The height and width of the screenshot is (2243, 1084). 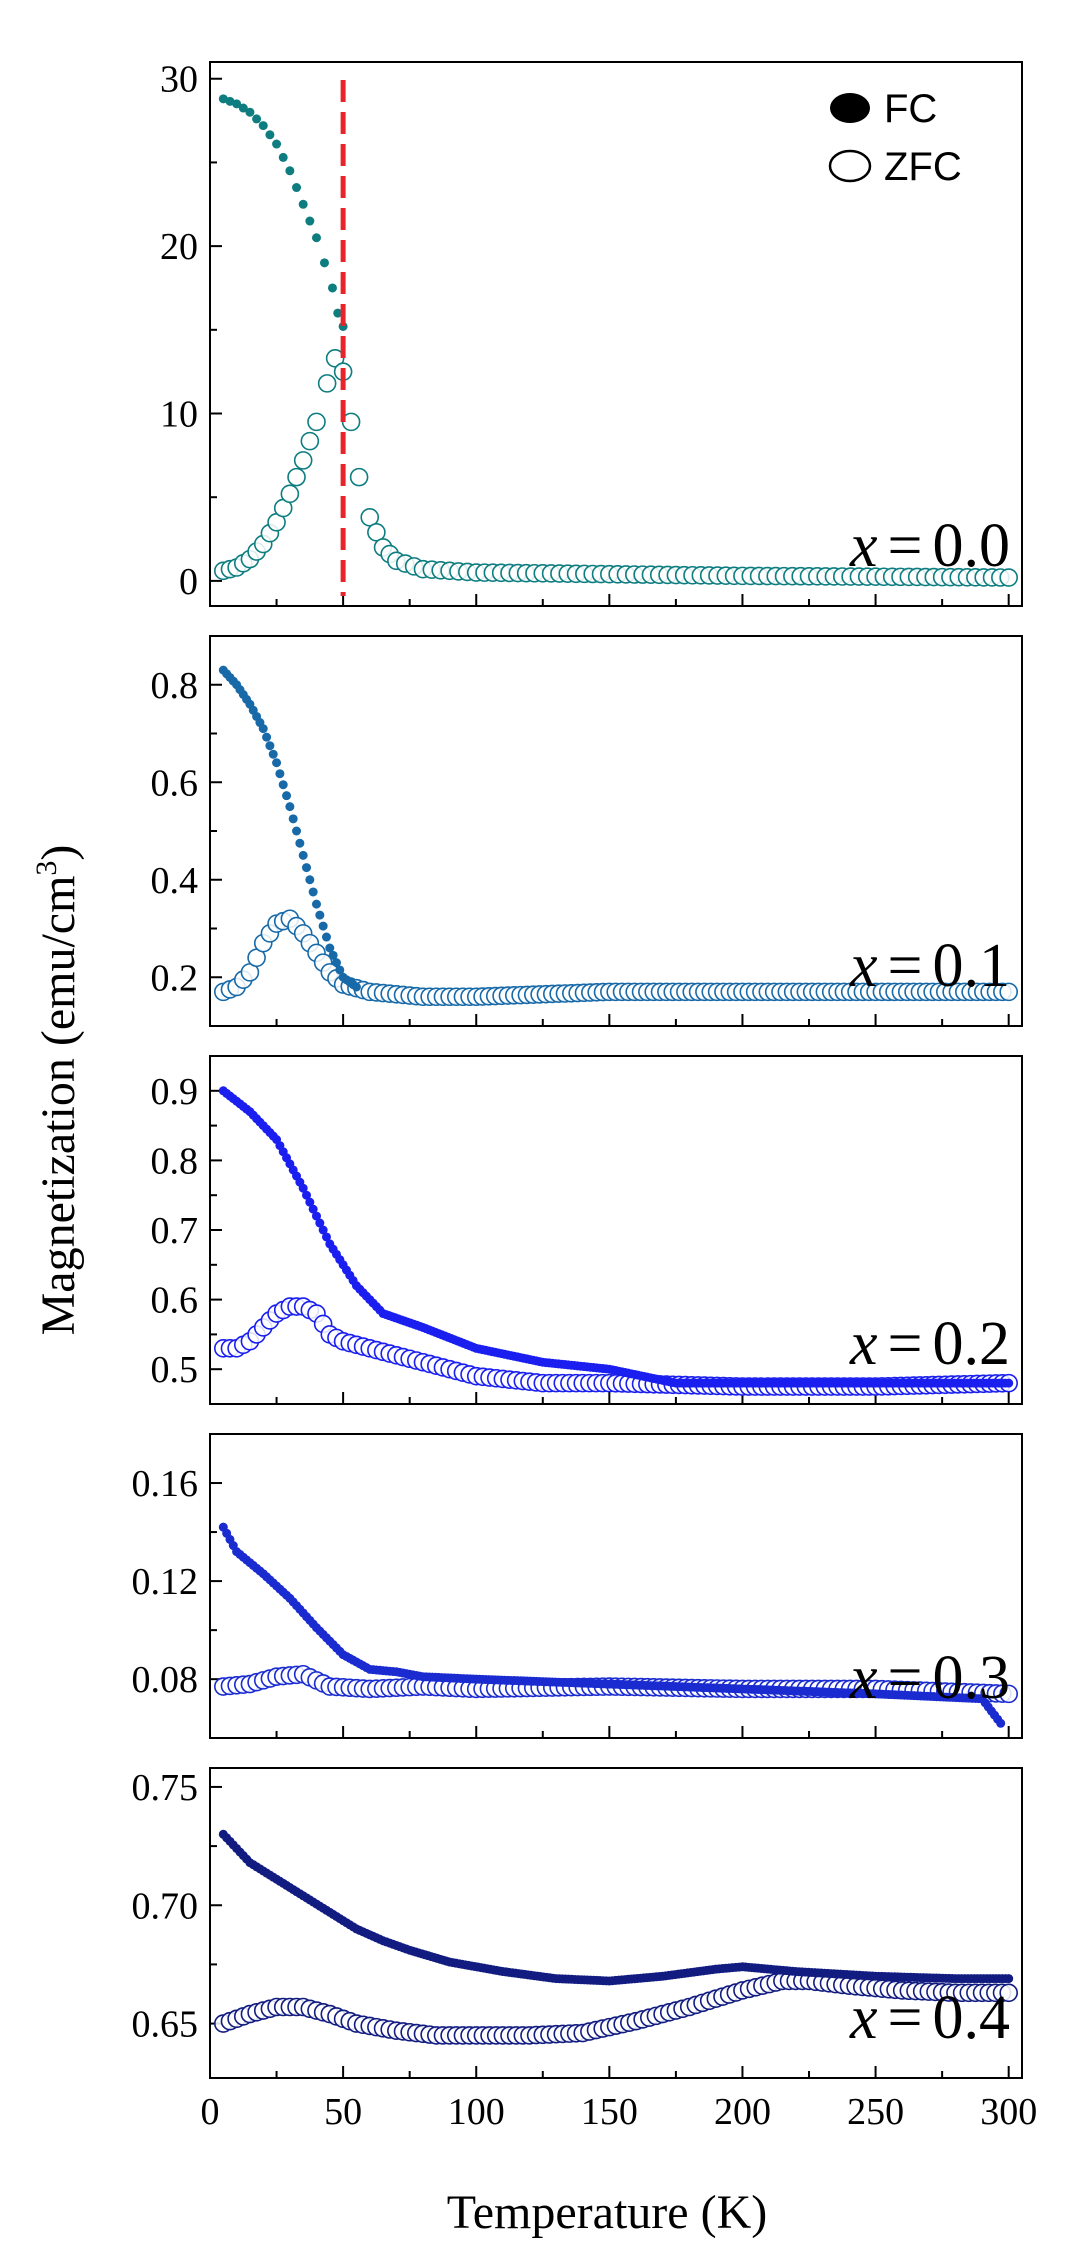 I want to click on panel-3: 0.08 0.12 0.16 x = 0.3, so click(x=577, y=1586).